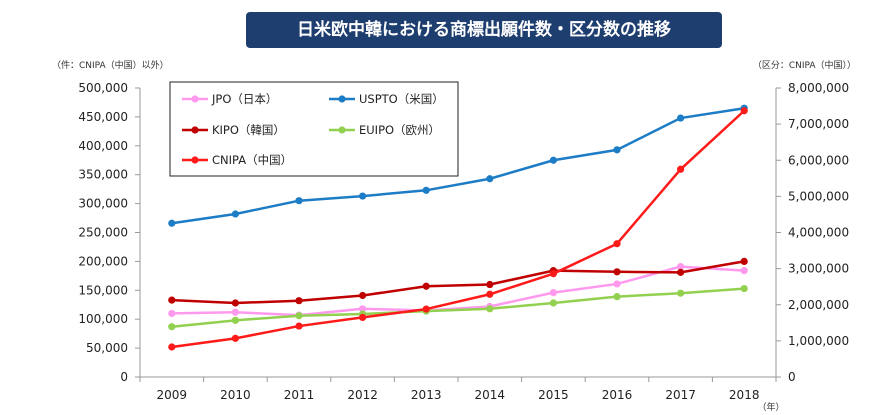 Image resolution: width=881 pixels, height=415 pixels. I want to click on left-tick-label: 500,000, so click(103, 88).